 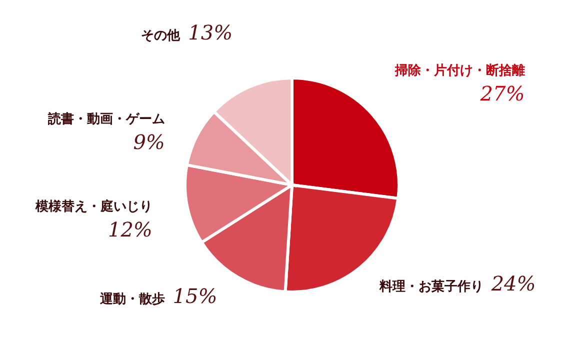 What do you see at coordinates (131, 299) in the screenshot?
I see `slice-label: 運動・散歩` at bounding box center [131, 299].